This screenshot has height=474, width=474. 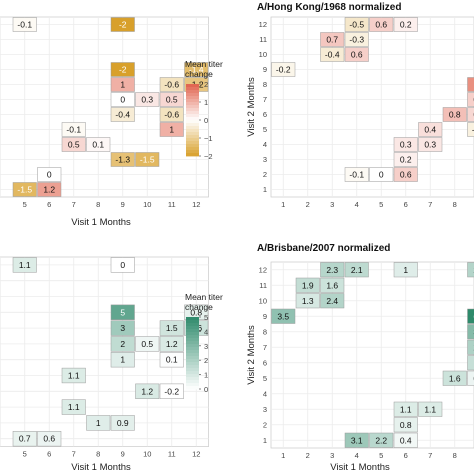 I want to click on y-tick-label: 2, so click(x=265, y=174).